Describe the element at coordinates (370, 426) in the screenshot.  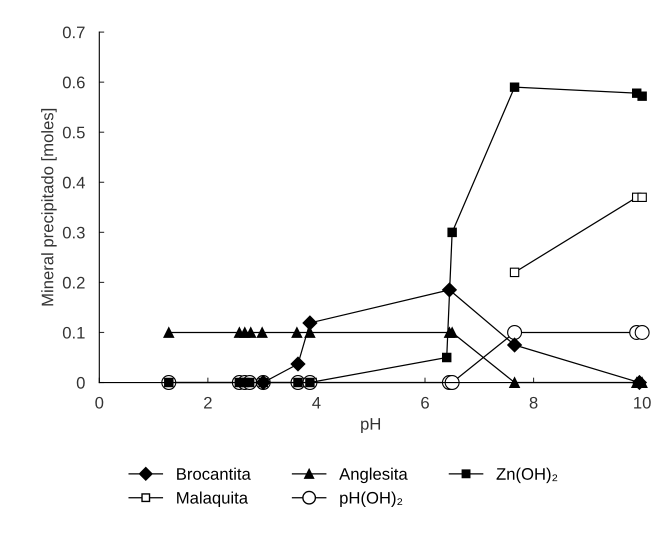
I see `x-axis-title: pH` at that location.